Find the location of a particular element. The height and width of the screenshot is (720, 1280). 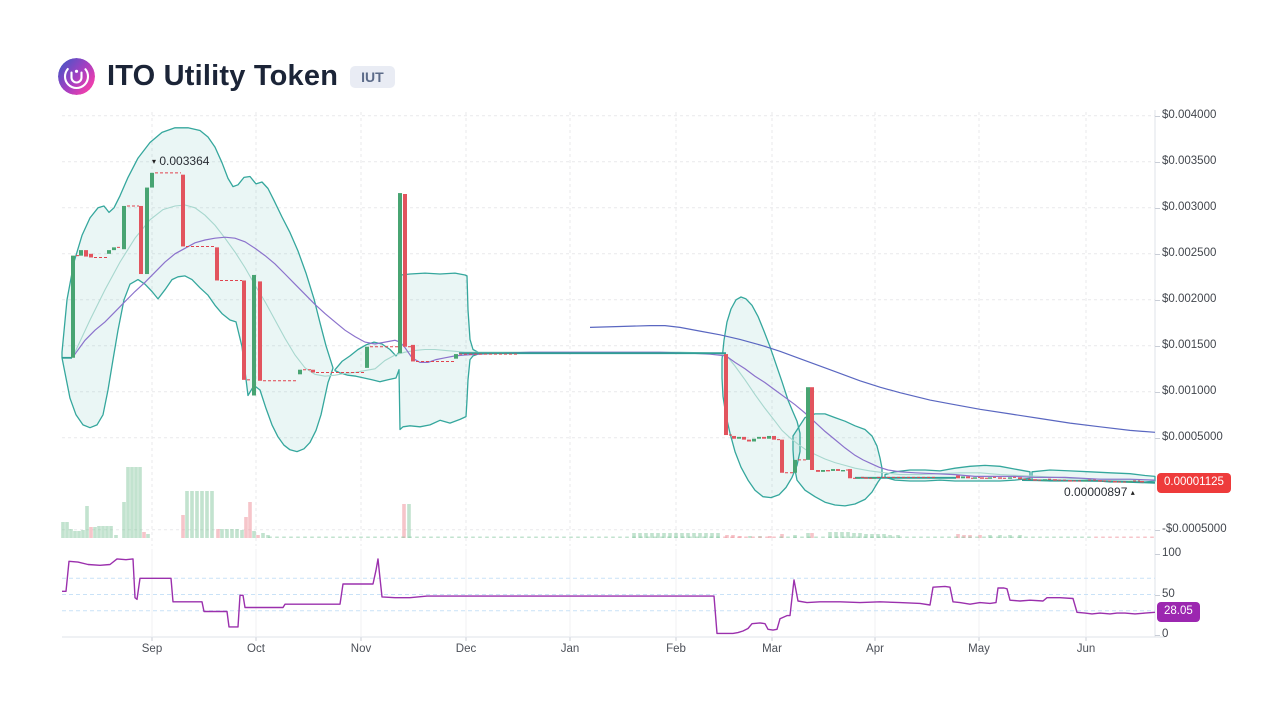

rsi-axis-label: 0 is located at coordinates (1165, 634).